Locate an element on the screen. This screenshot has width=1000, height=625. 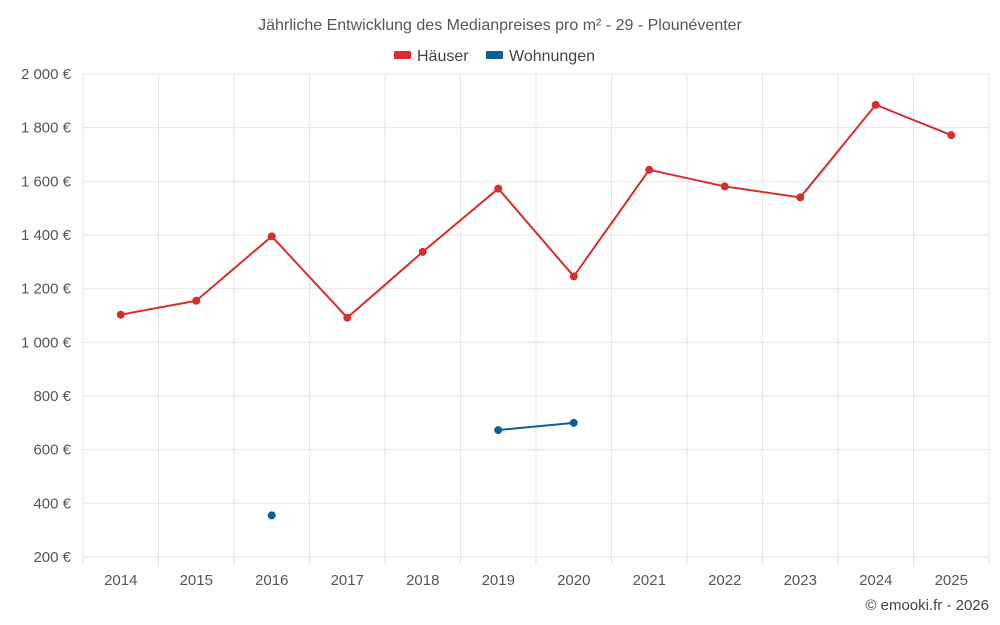
y-tick-label: 200 € is located at coordinates (52, 557).